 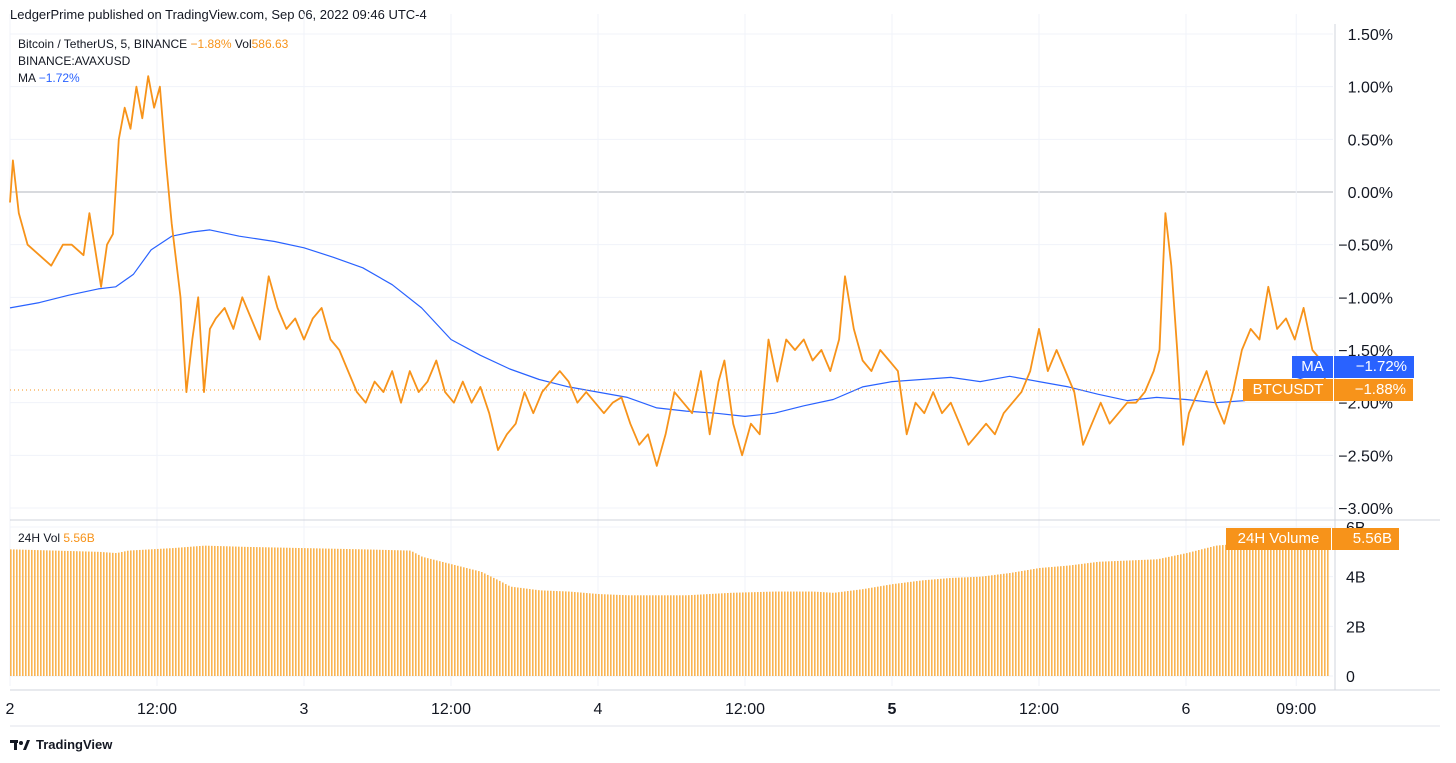 I want to click on btc-tag-value: −1.88%, so click(x=1373, y=390).